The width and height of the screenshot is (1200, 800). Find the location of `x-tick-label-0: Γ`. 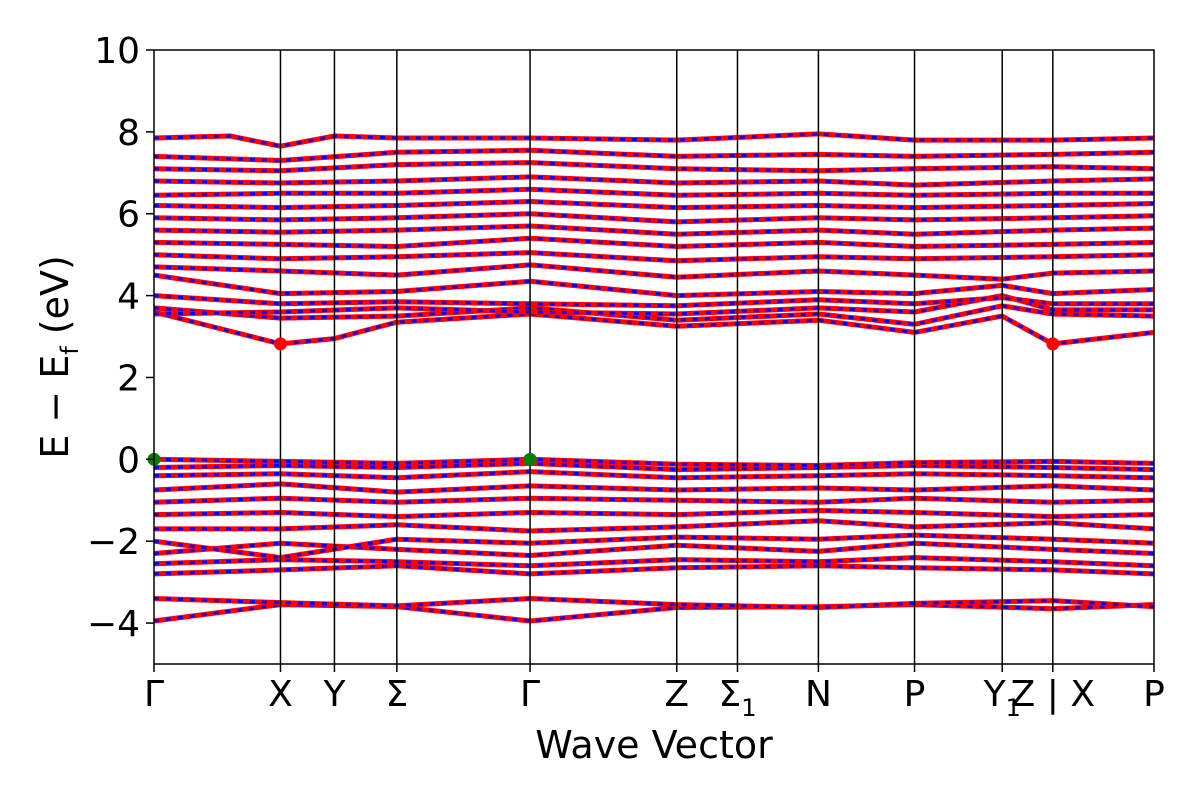

x-tick-label-0: Γ is located at coordinates (154, 694).